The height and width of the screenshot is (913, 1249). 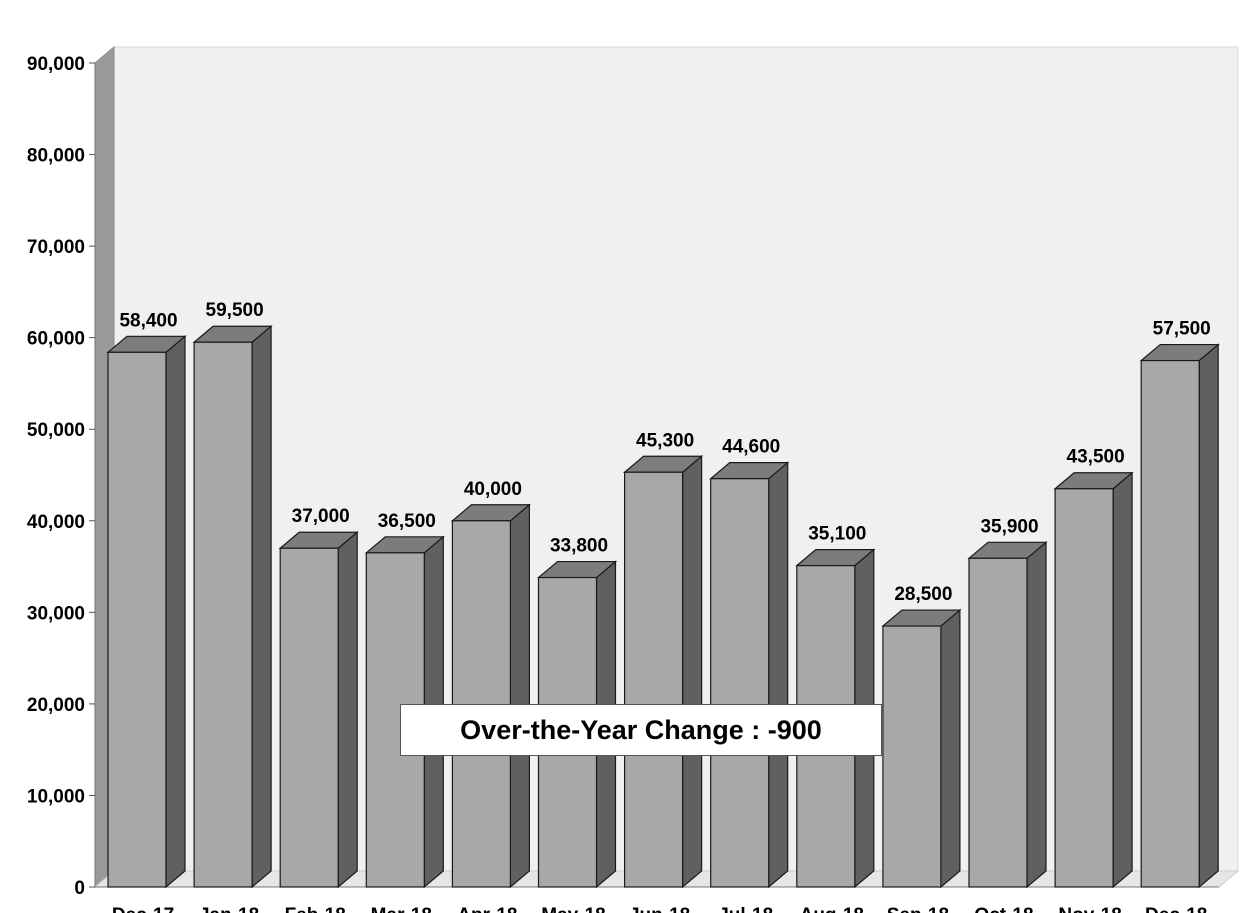 I want to click on data-label: 45,300, so click(x=665, y=440).